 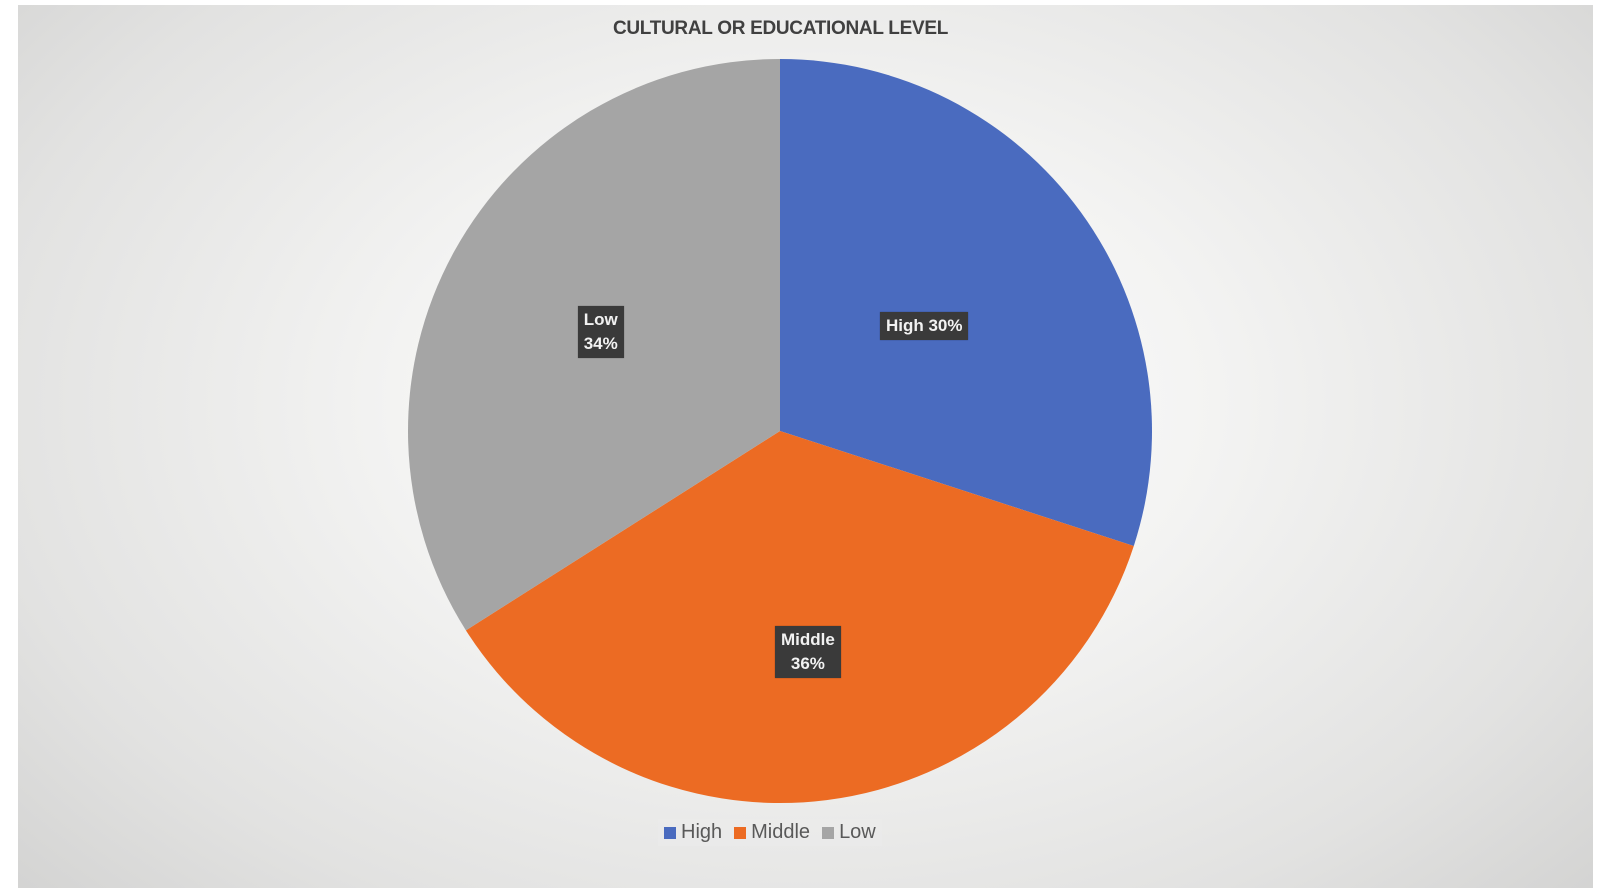 I want to click on data-label-high: High 30%, so click(x=924, y=326).